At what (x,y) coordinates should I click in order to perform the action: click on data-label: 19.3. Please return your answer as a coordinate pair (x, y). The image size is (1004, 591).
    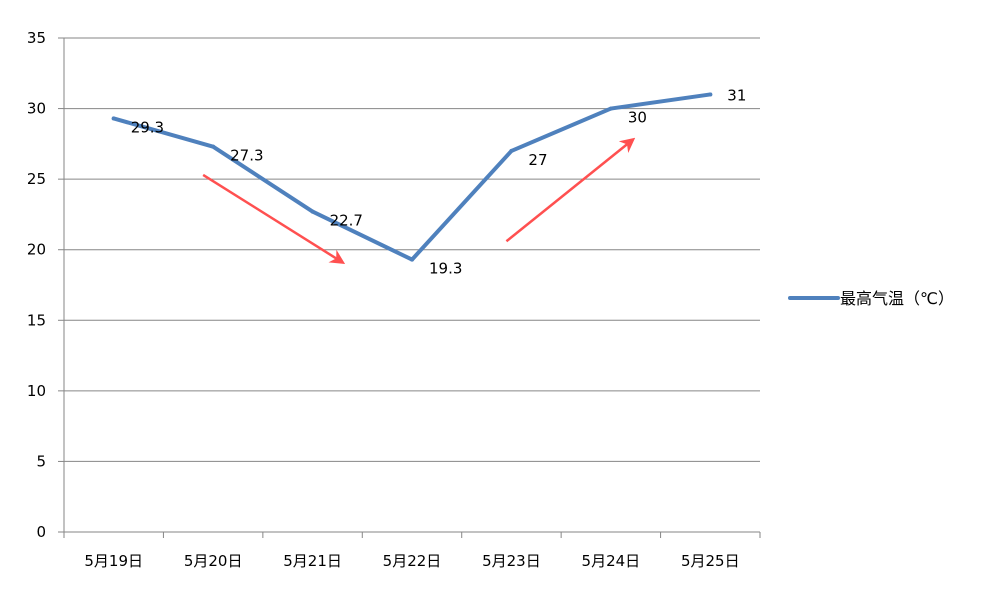
    Looking at the image, I should click on (445, 269).